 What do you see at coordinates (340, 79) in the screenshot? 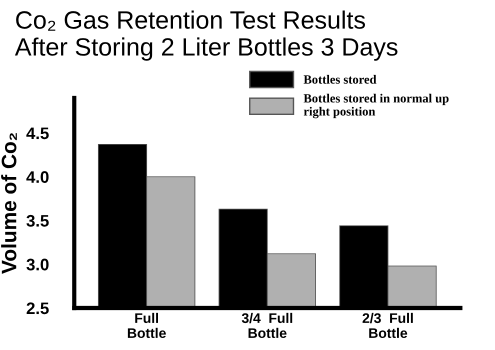
I see `legend-label: Bottles stored` at bounding box center [340, 79].